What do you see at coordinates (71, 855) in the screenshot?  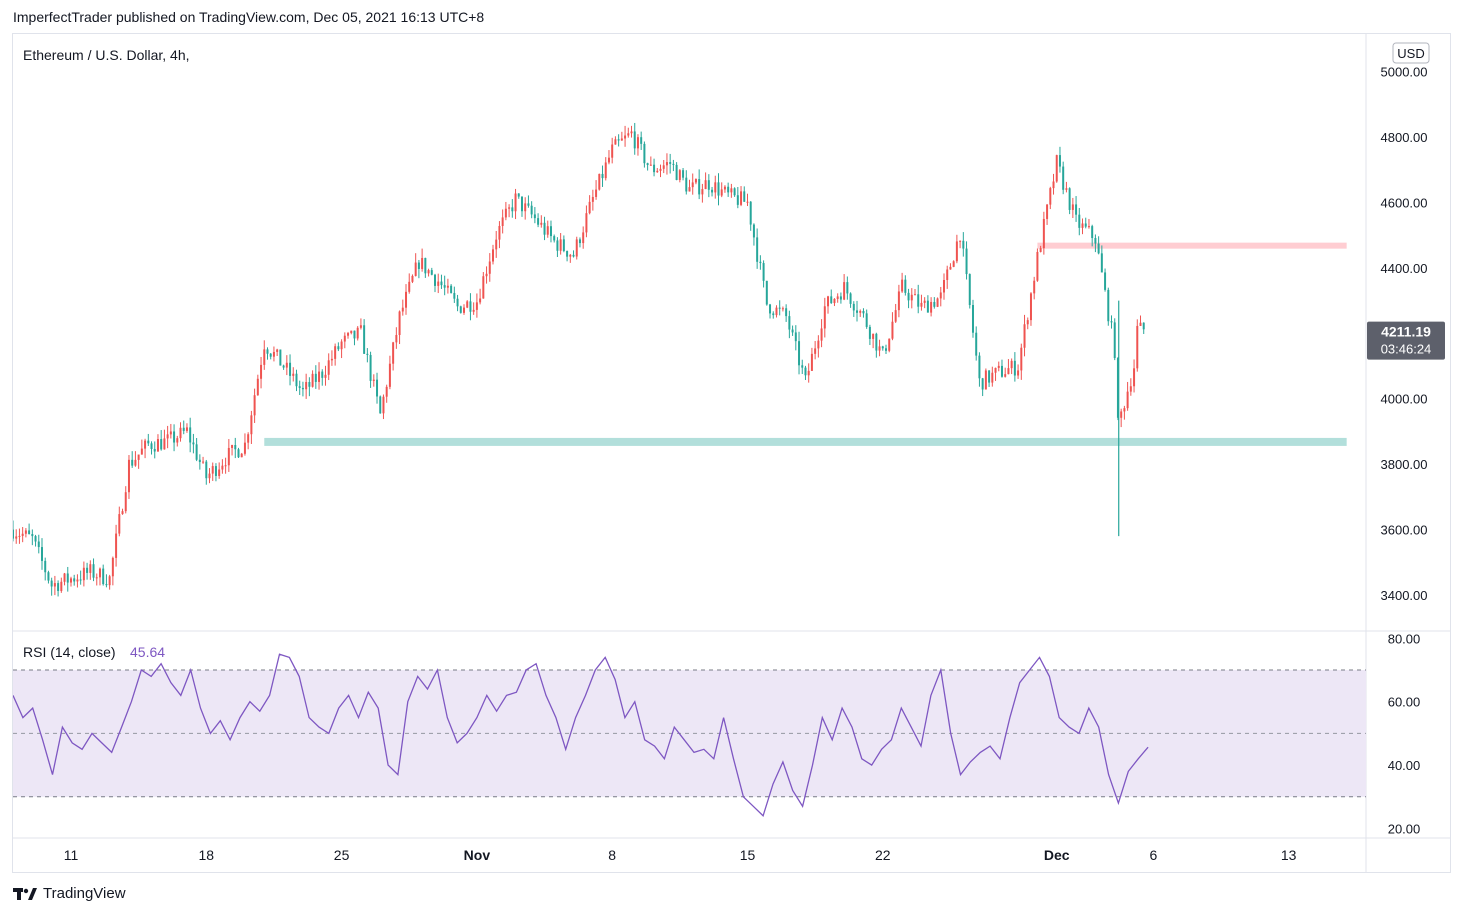 I see `time-tick-label: 11` at bounding box center [71, 855].